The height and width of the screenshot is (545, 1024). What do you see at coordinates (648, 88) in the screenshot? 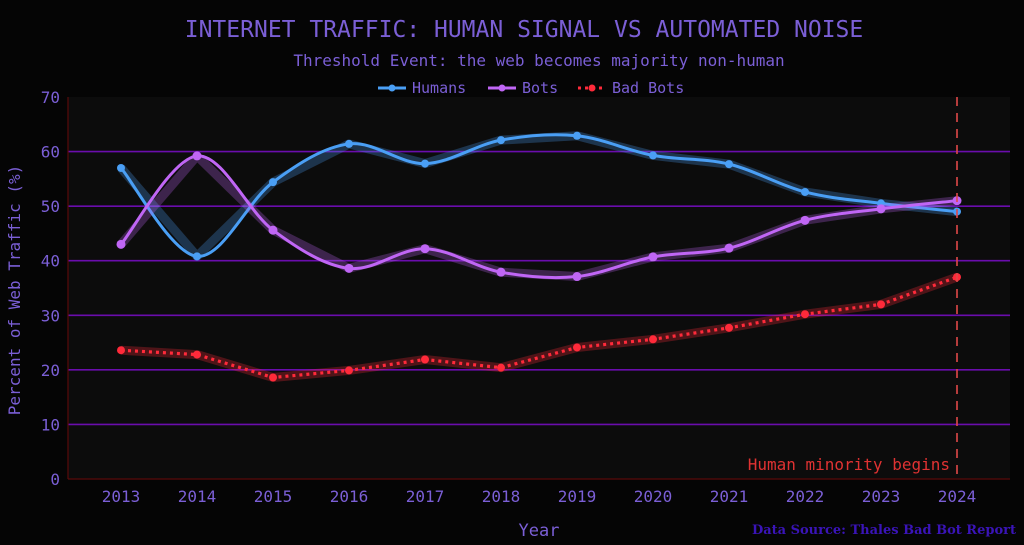
I see `legend-label: Bad Bots` at bounding box center [648, 88].